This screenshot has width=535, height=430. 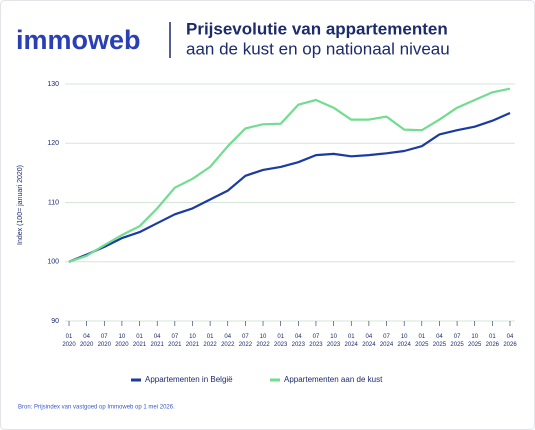 What do you see at coordinates (53, 202) in the screenshot?
I see `y-tick-label: 110` at bounding box center [53, 202].